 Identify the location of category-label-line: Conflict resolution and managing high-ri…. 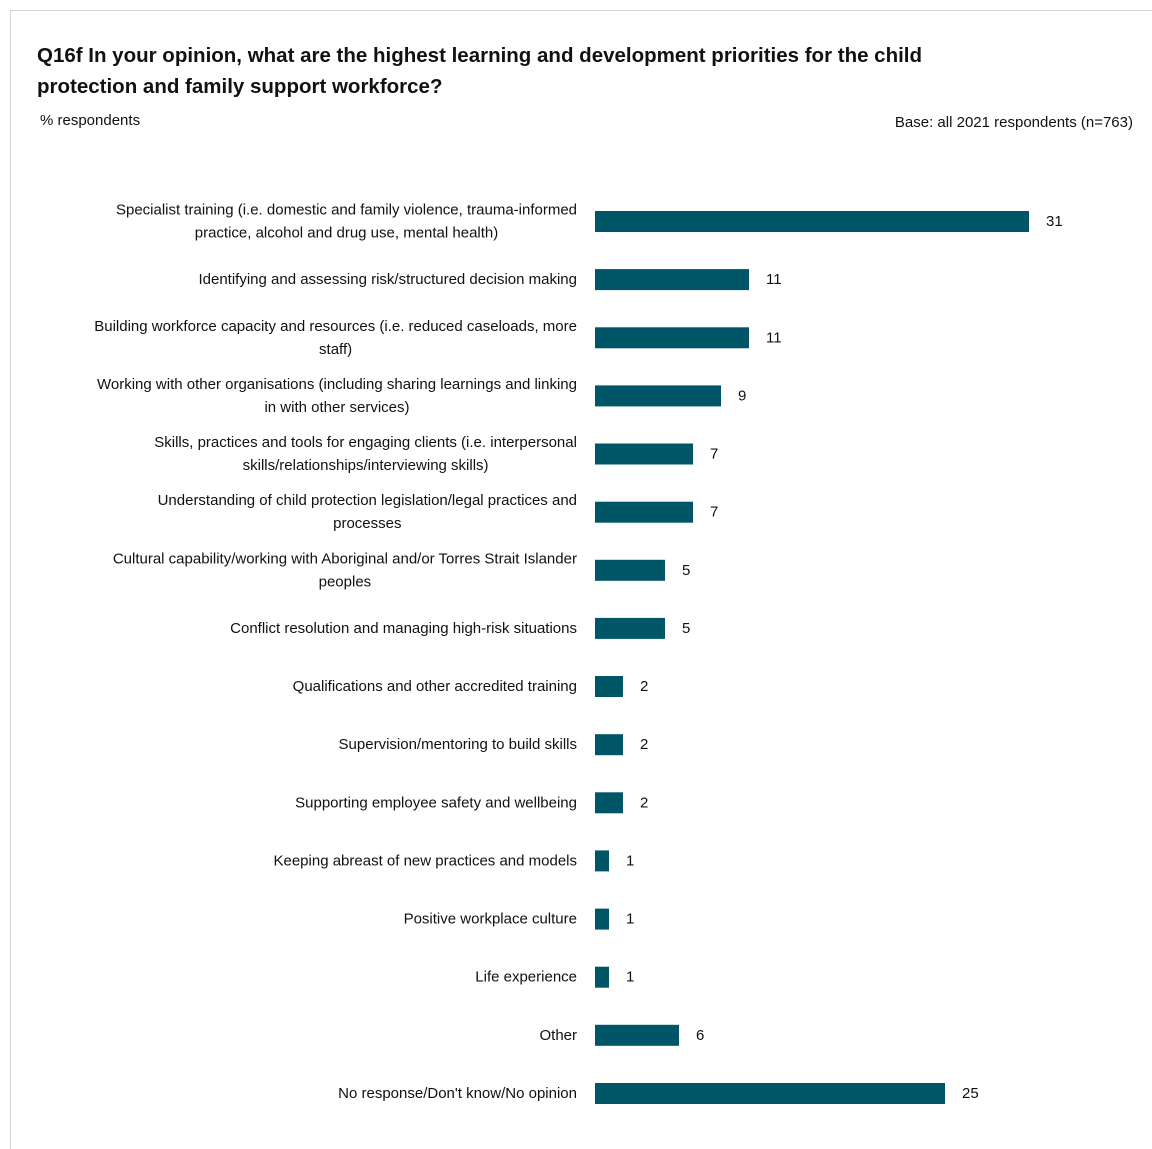
(403, 628).